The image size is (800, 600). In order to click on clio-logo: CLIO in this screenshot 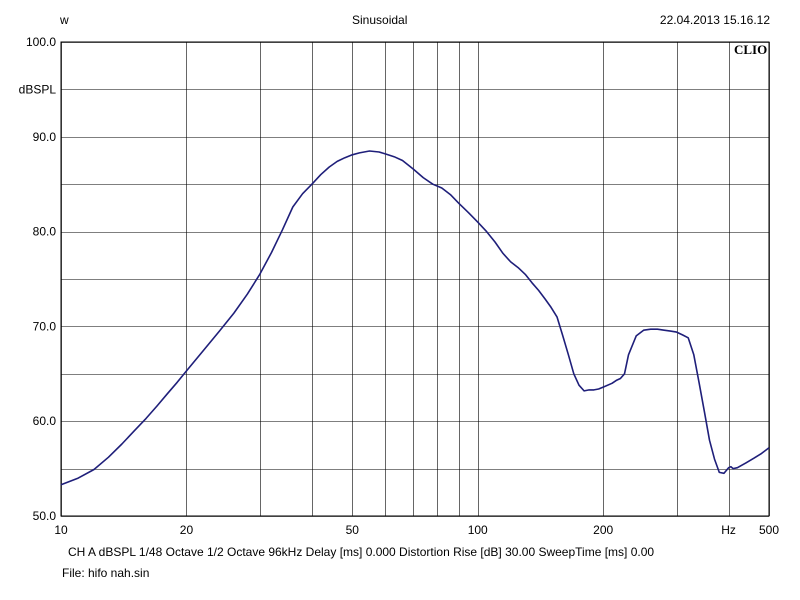, I will do `click(751, 49)`.